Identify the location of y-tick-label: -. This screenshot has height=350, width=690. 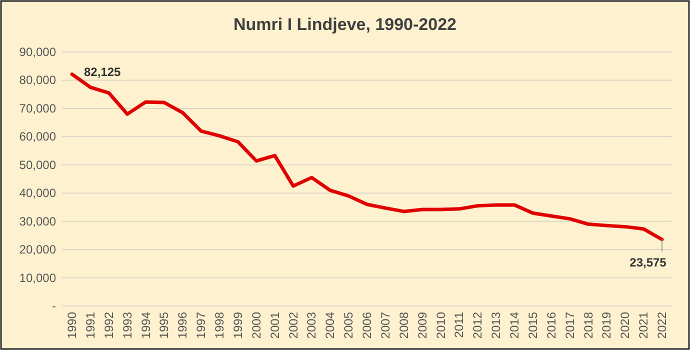
(54, 306).